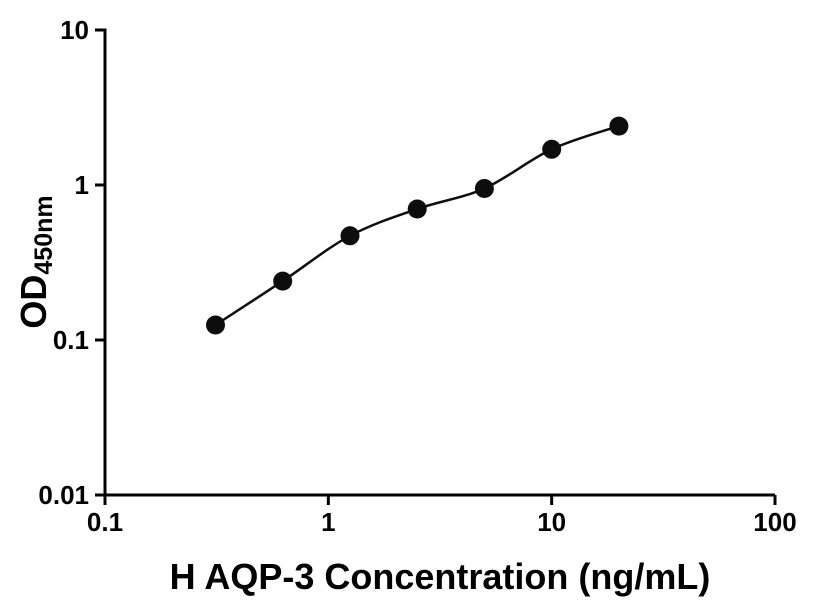  Describe the element at coordinates (105, 522) in the screenshot. I see `x-tick-label: 0.1` at that location.